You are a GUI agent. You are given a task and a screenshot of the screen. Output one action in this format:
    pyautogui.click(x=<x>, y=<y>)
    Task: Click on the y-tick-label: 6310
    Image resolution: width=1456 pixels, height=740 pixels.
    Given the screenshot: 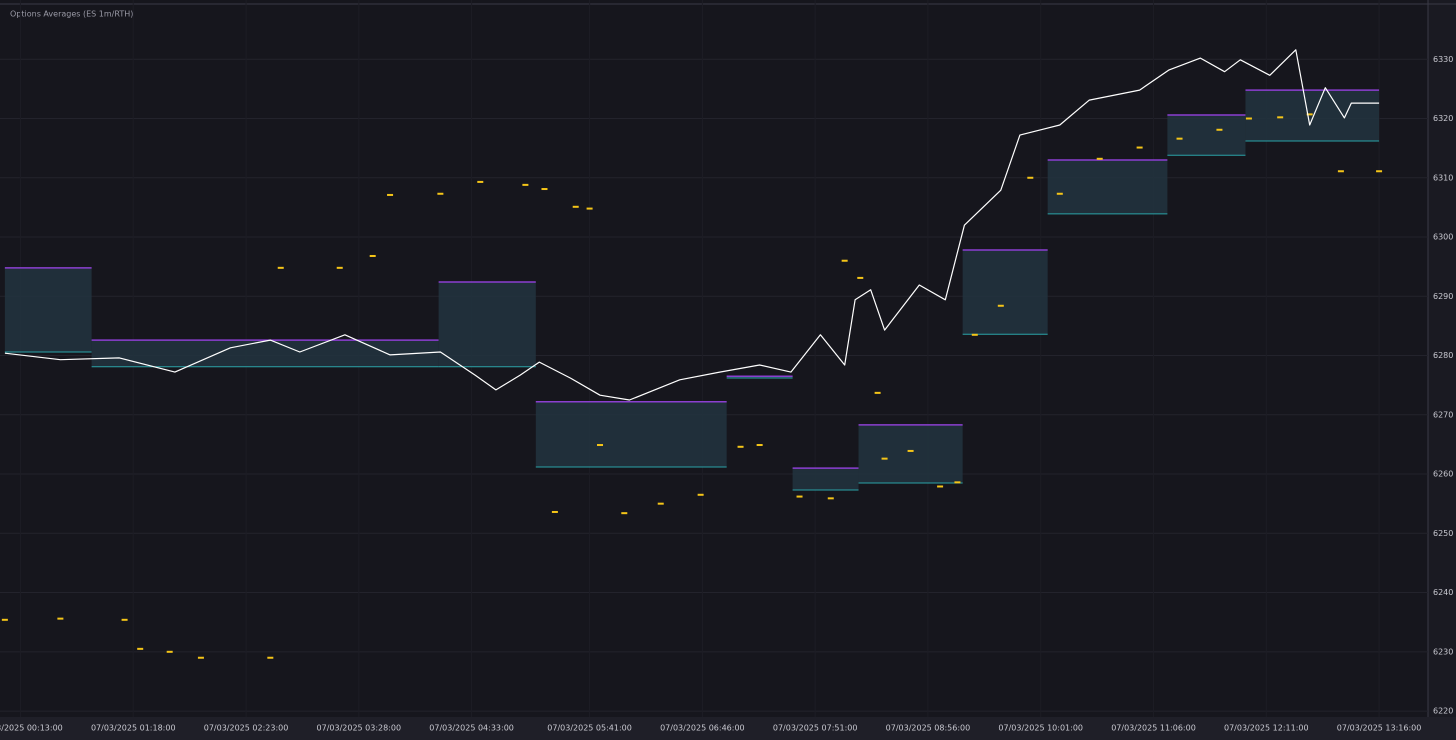 What is the action you would take?
    pyautogui.click(x=1443, y=177)
    